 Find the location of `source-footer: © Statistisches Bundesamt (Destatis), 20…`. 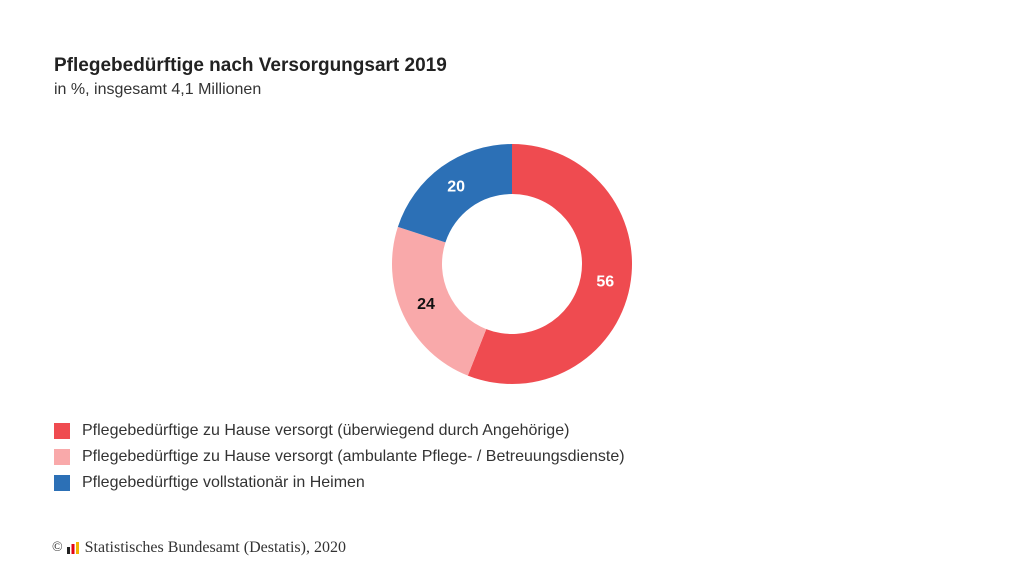

source-footer: © Statistisches Bundesamt (Destatis), 20… is located at coordinates (199, 548).